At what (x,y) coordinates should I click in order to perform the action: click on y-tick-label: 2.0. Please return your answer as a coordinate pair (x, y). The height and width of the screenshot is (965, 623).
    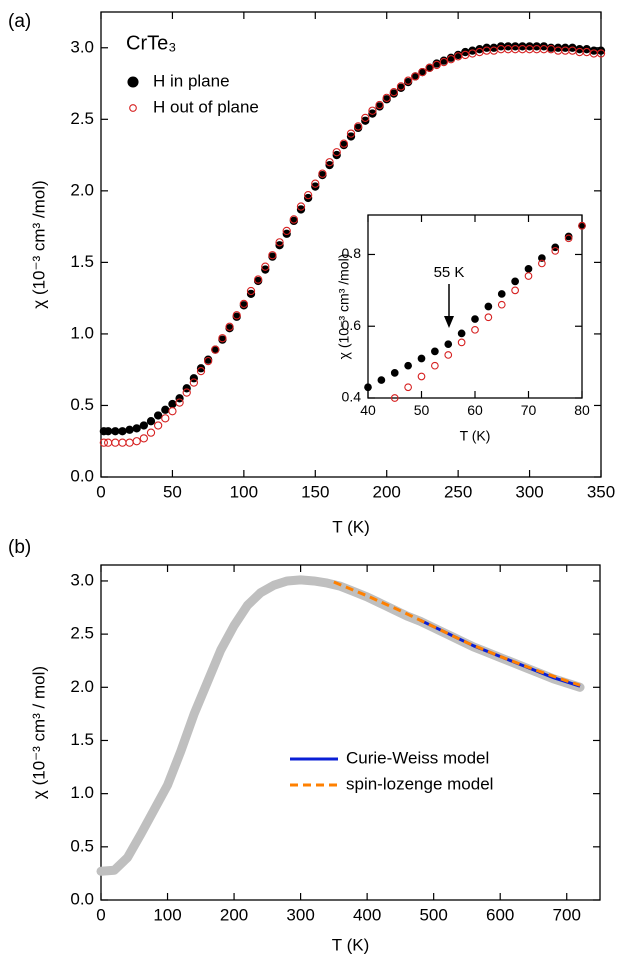
    Looking at the image, I should click on (82, 189).